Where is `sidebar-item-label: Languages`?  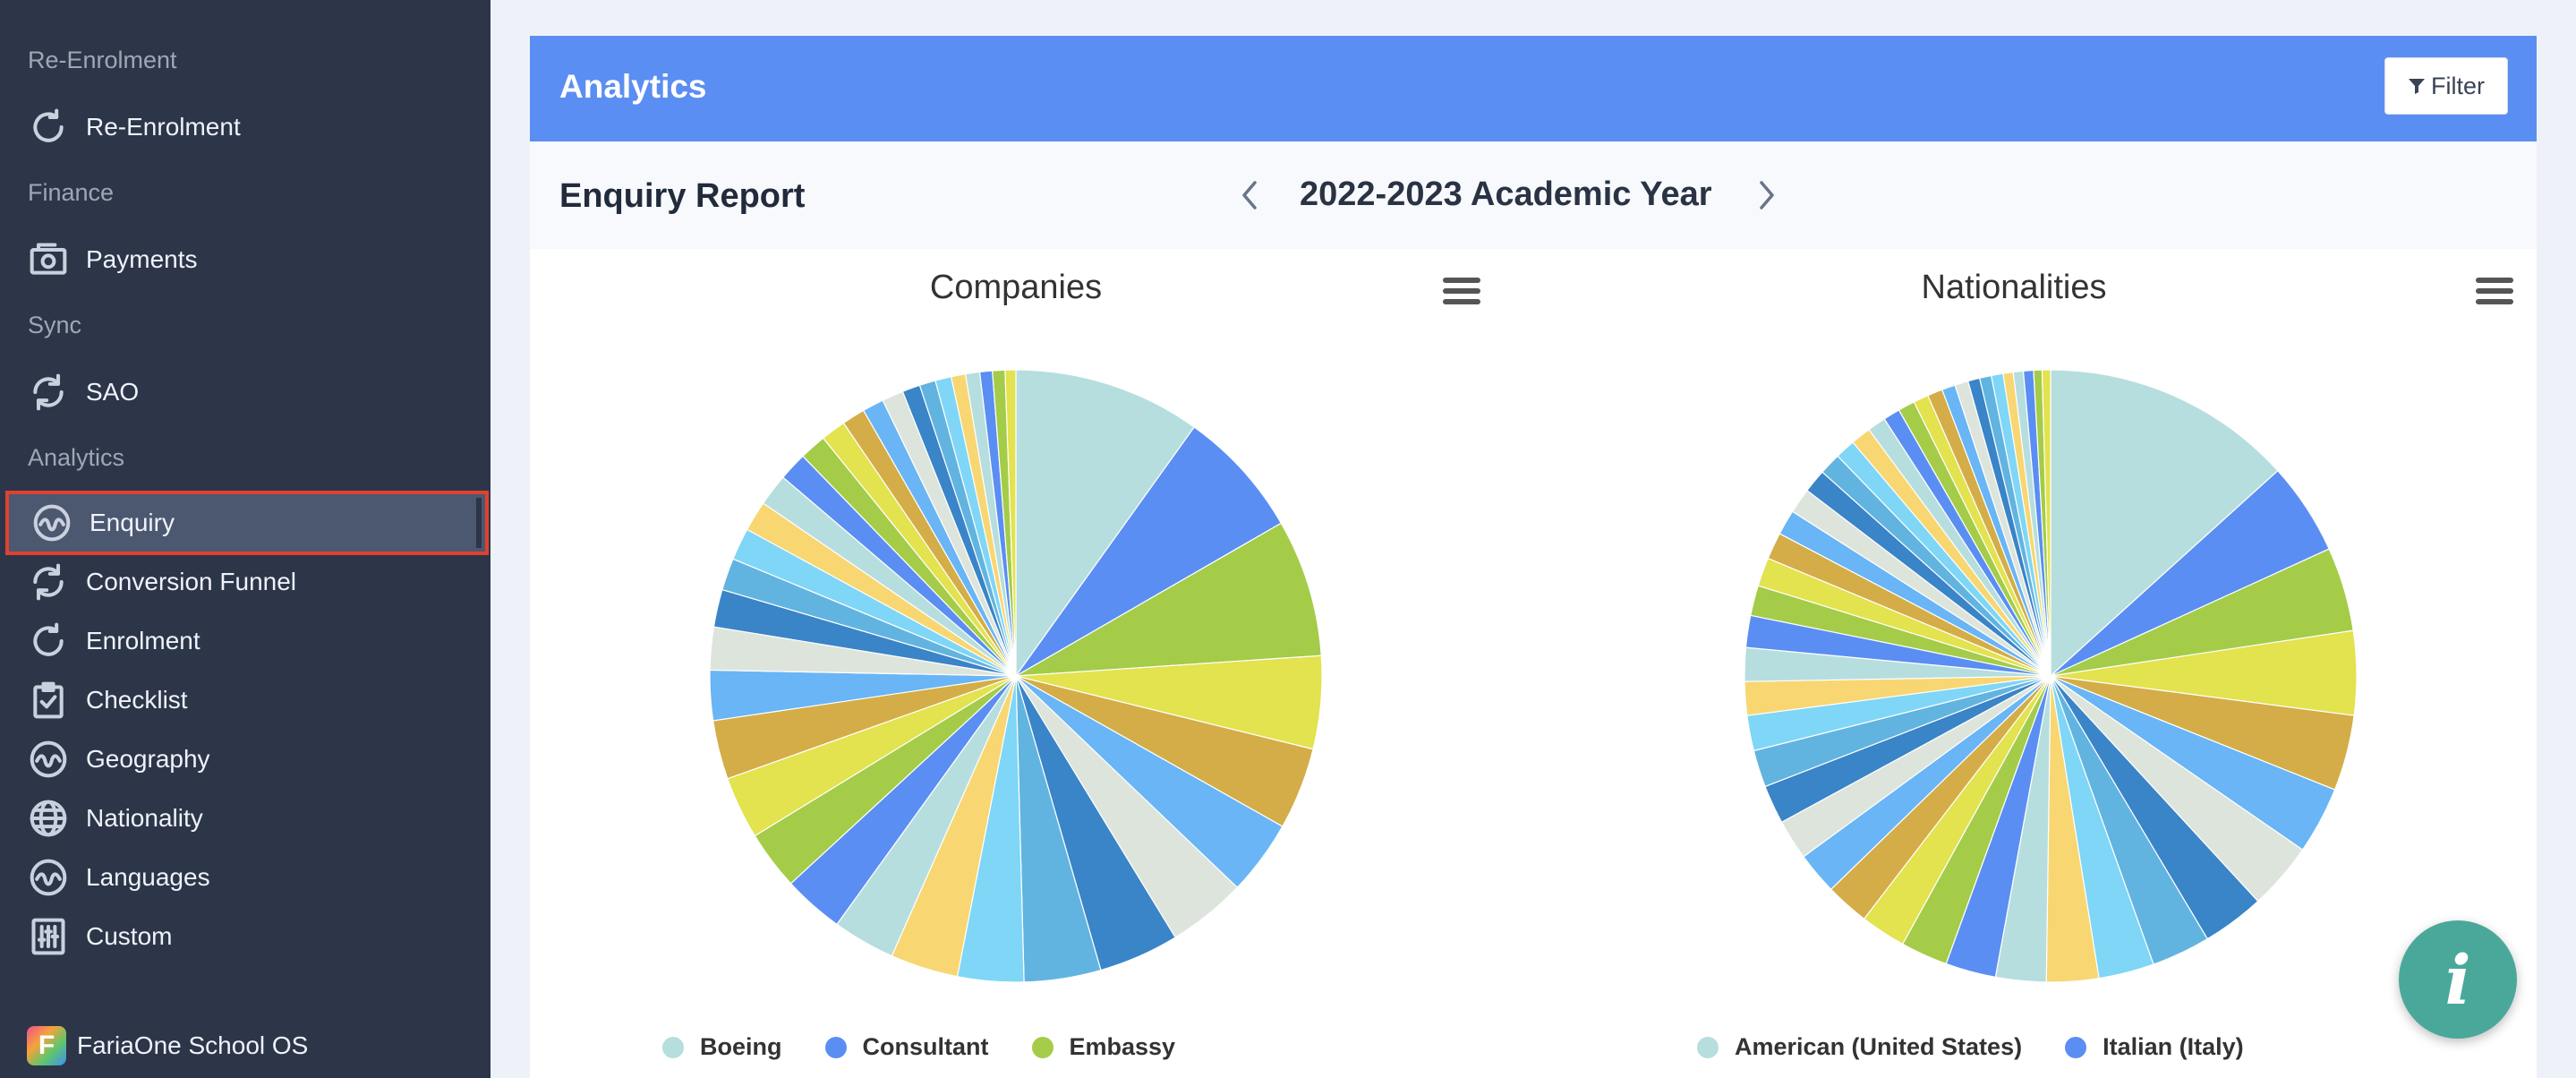
sidebar-item-label: Languages is located at coordinates (148, 877).